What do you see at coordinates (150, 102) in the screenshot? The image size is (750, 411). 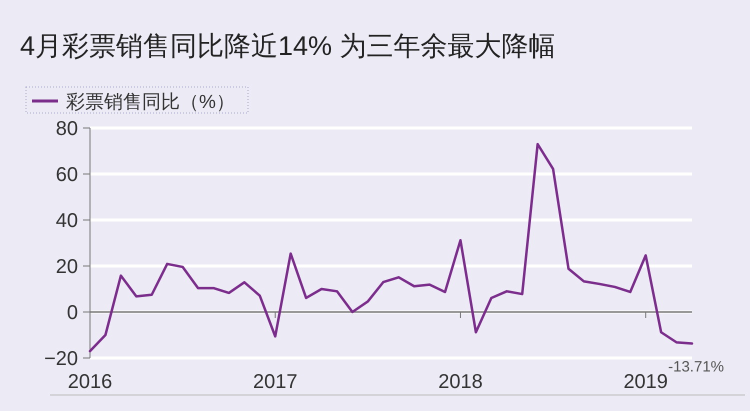 I see `legend-label: 彩票销售同比（%）` at bounding box center [150, 102].